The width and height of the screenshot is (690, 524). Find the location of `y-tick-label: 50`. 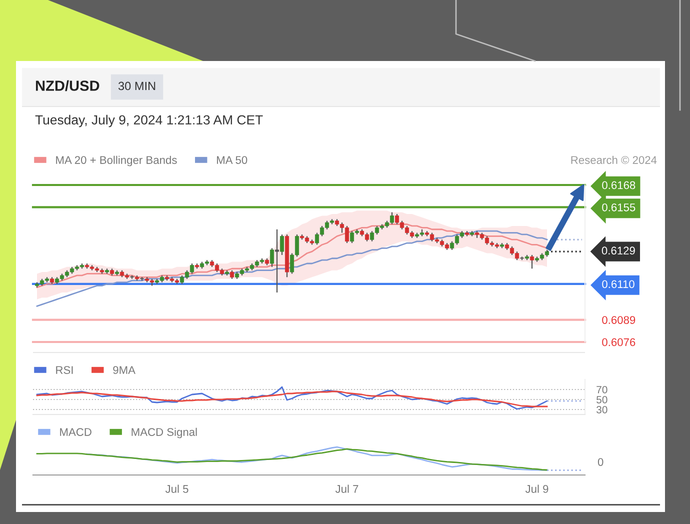

y-tick-label: 50 is located at coordinates (602, 400).